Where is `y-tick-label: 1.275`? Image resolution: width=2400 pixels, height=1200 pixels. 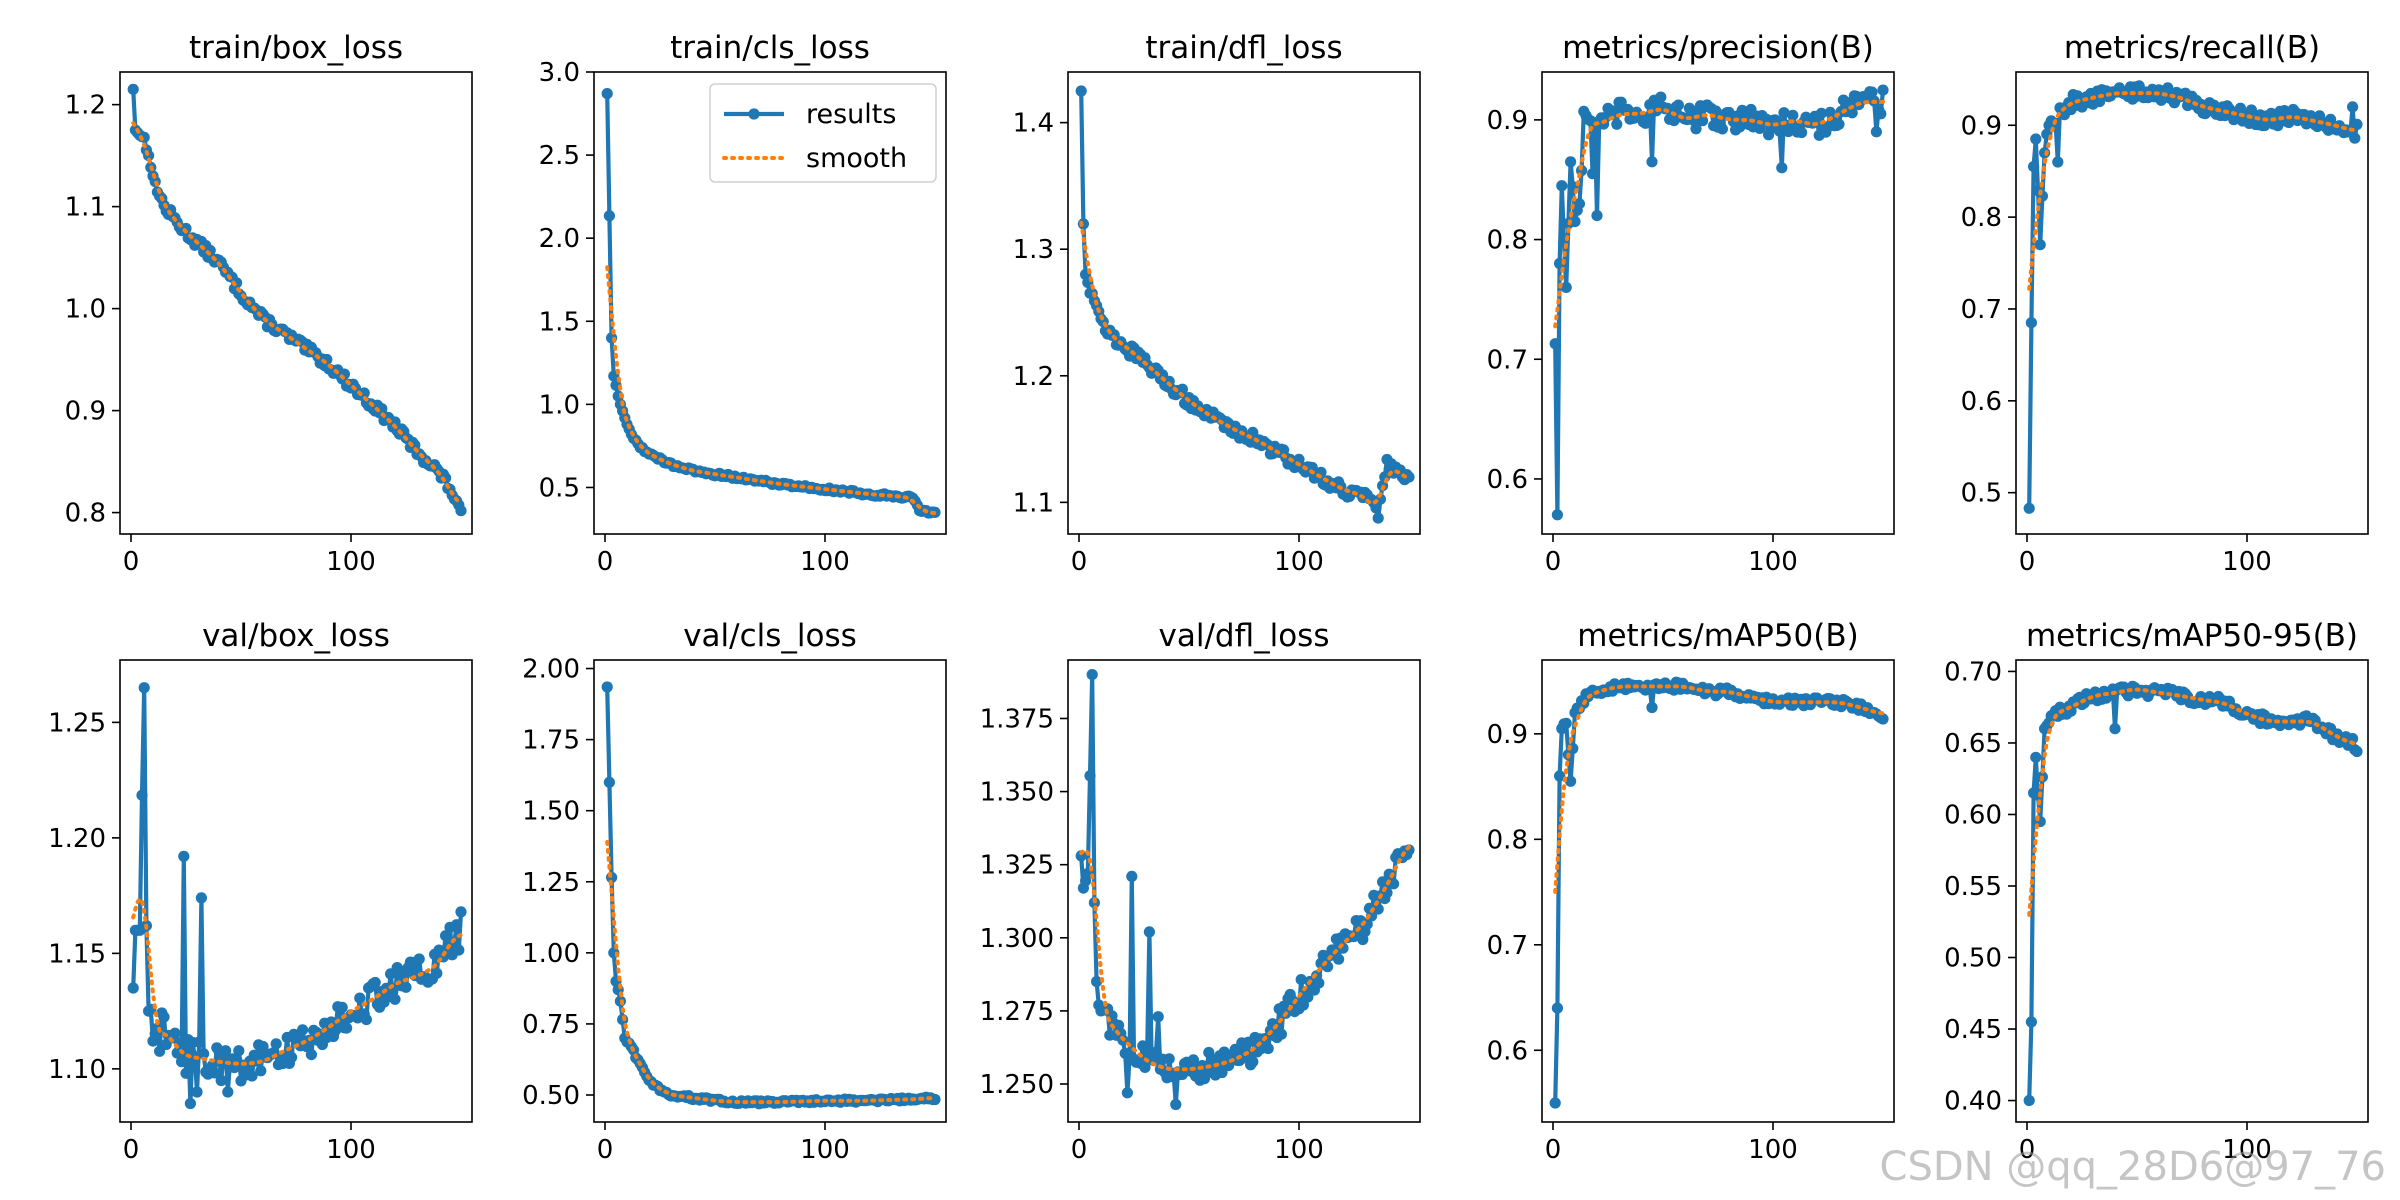 y-tick-label: 1.275 is located at coordinates (1017, 1012).